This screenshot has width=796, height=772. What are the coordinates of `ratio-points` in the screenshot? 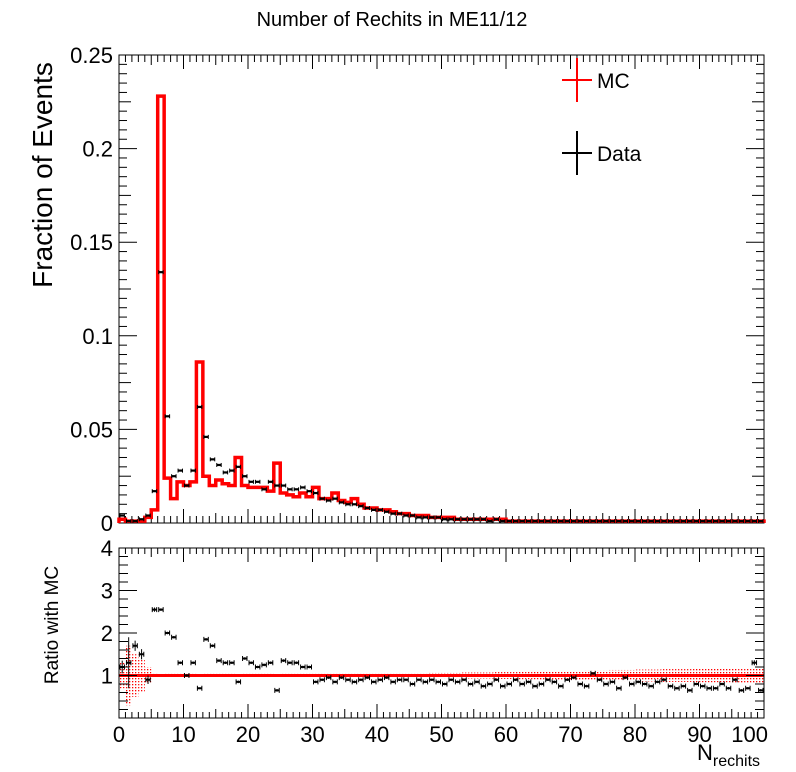 It's located at (441, 650).